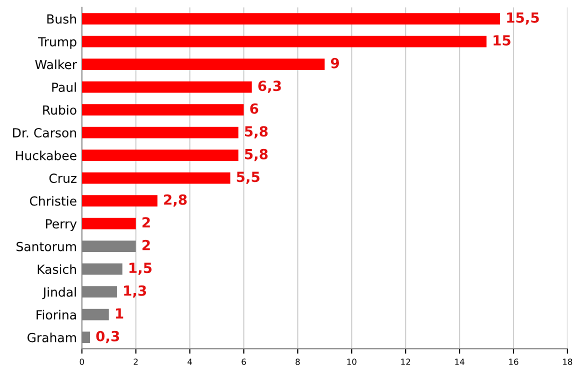 This screenshot has width=585, height=371. Describe the element at coordinates (56, 315) in the screenshot. I see `y-tick-label: Fiorina` at that location.